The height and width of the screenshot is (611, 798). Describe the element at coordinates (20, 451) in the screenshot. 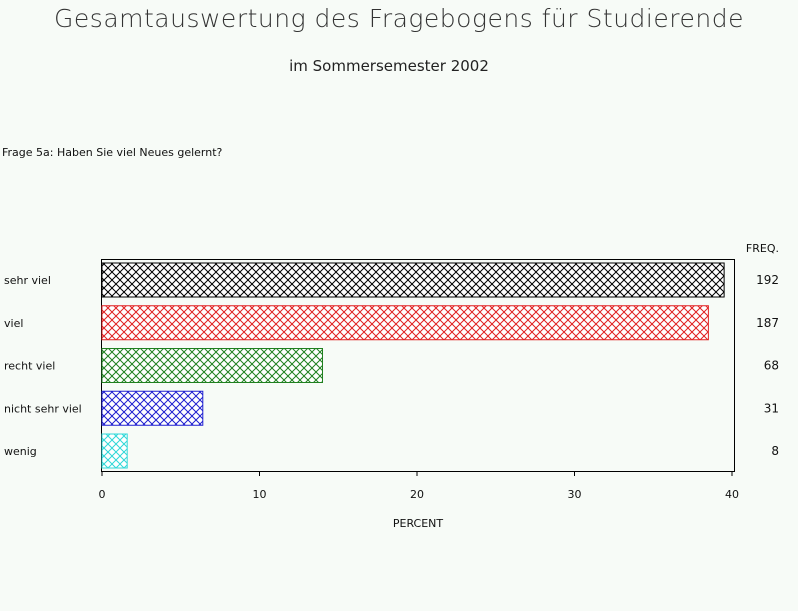

I see `category-label-wenig: wenig` at that location.